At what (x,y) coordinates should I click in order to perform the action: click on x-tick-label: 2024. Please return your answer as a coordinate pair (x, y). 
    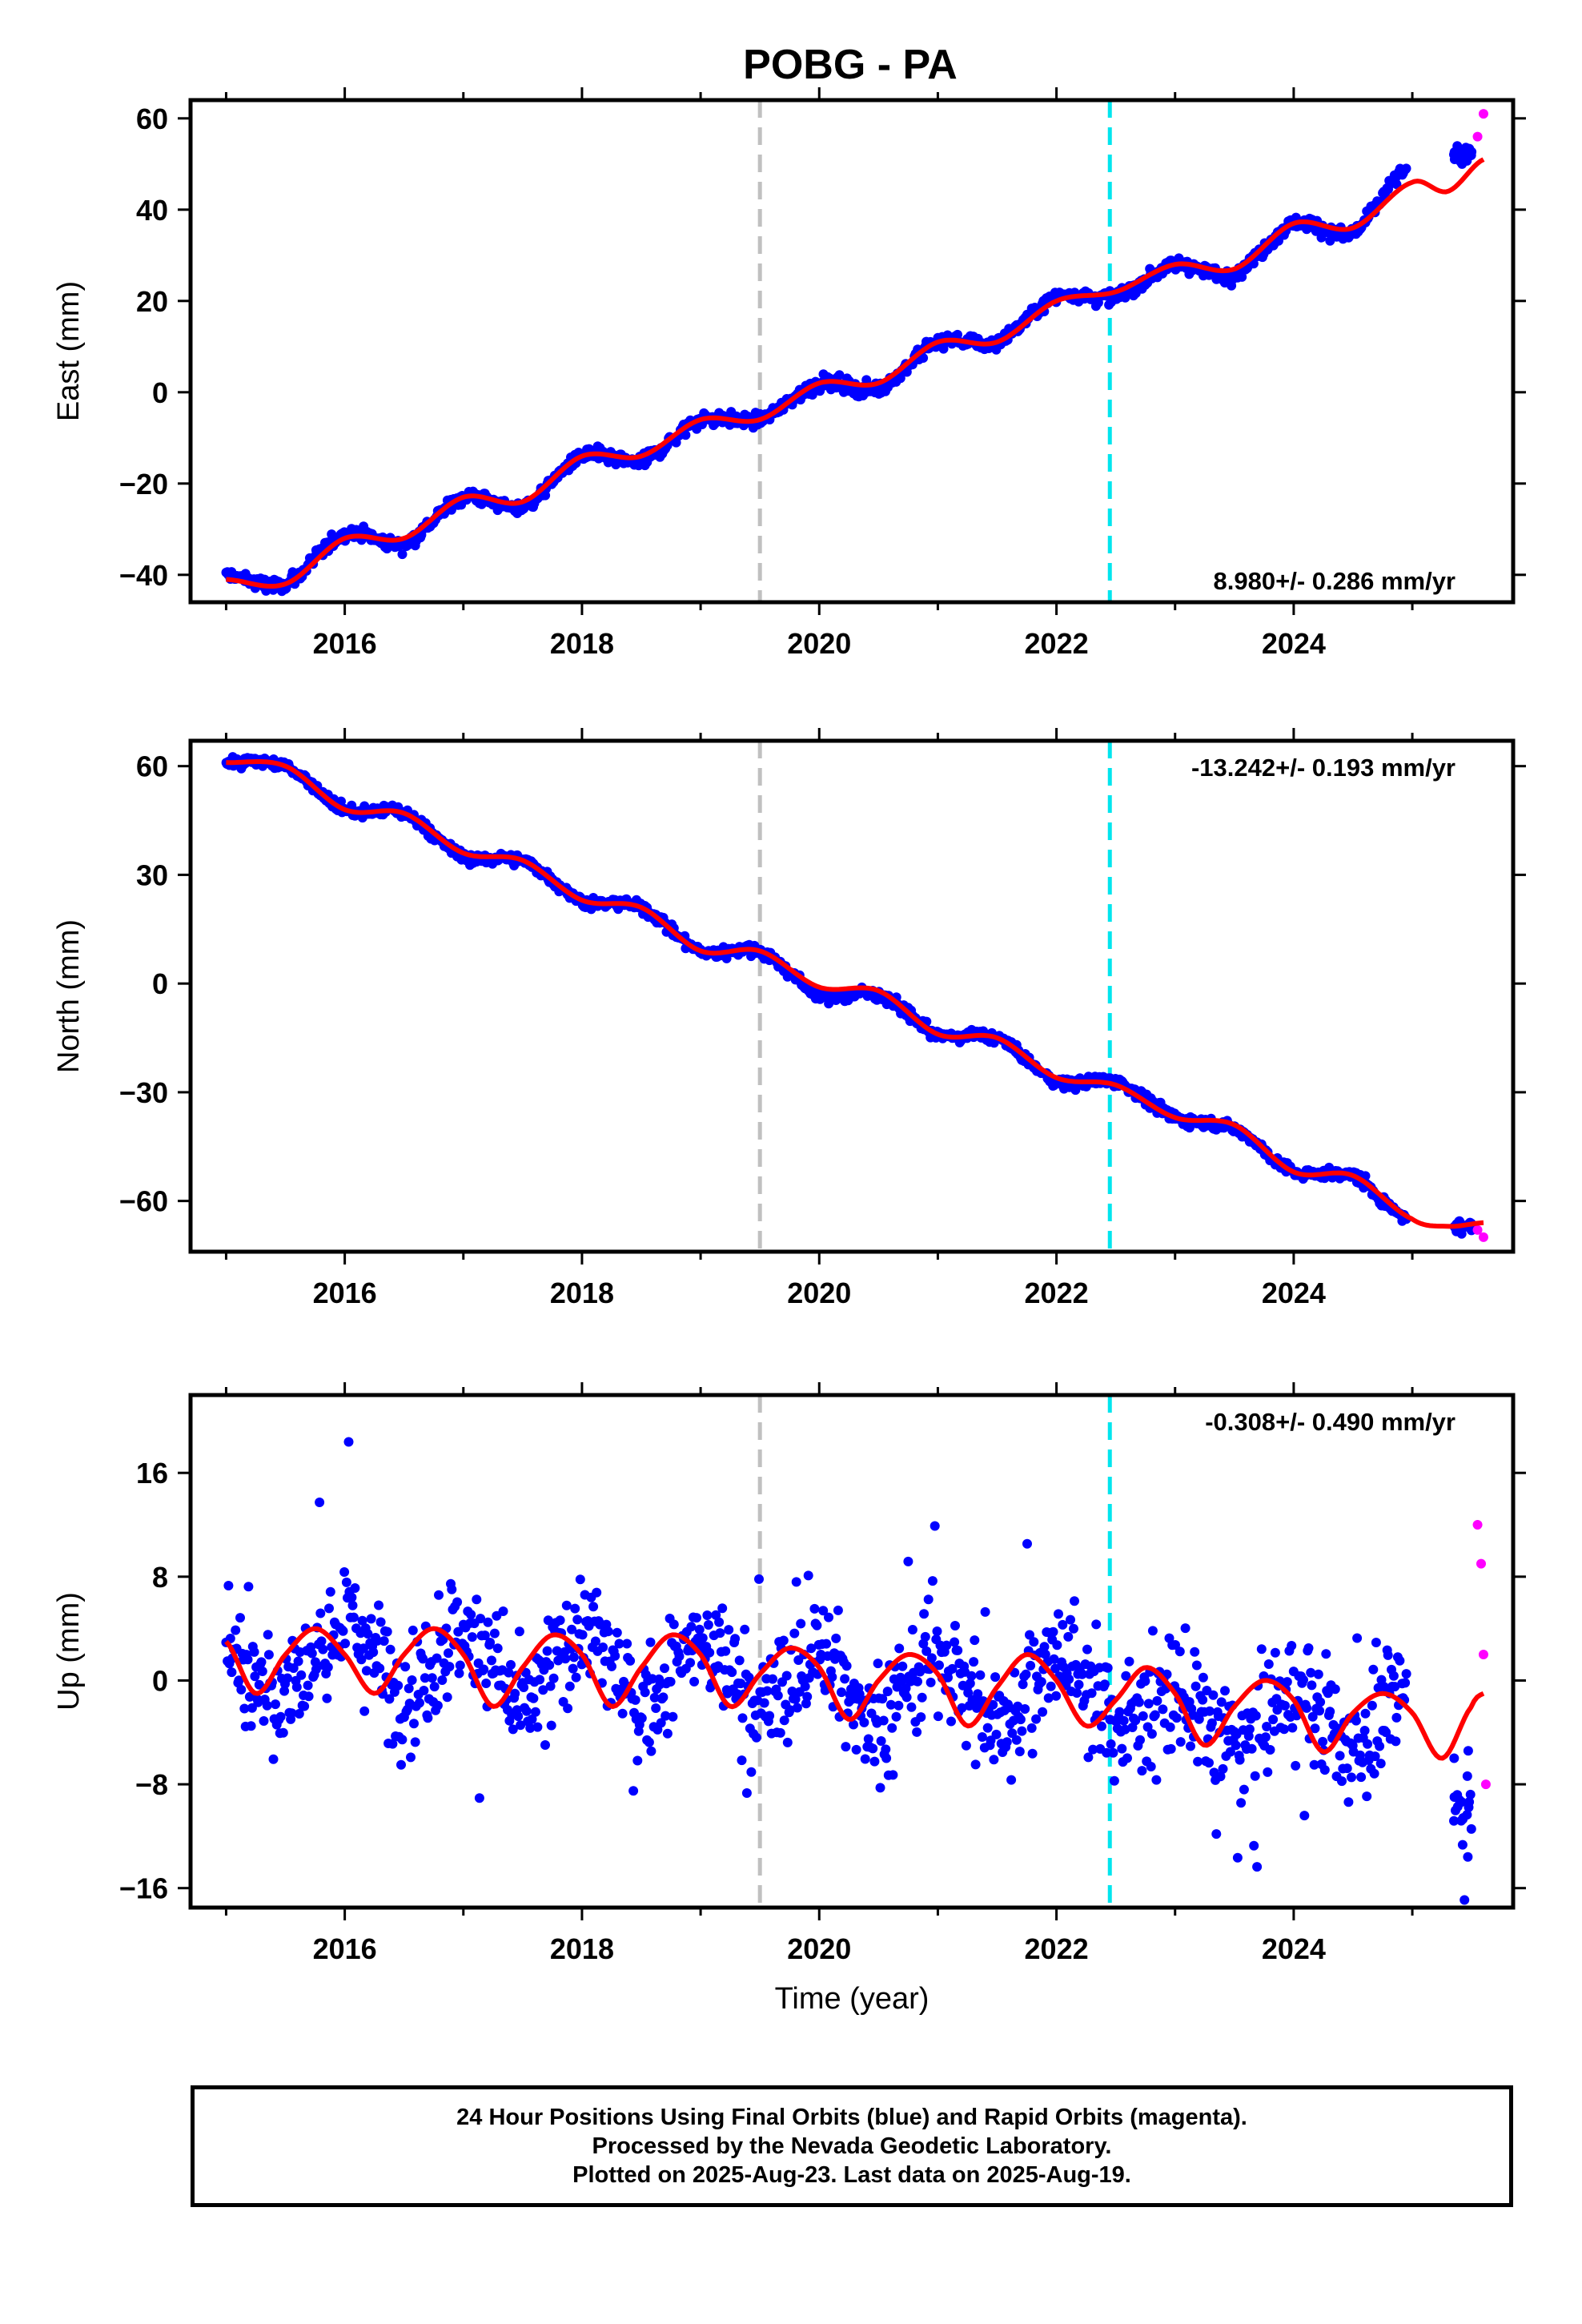
    Looking at the image, I should click on (1294, 1293).